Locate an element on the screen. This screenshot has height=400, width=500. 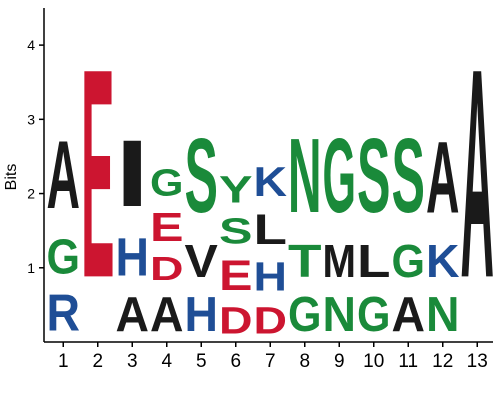
logo-letter-L-pos-10: L is located at coordinates (373, 261).